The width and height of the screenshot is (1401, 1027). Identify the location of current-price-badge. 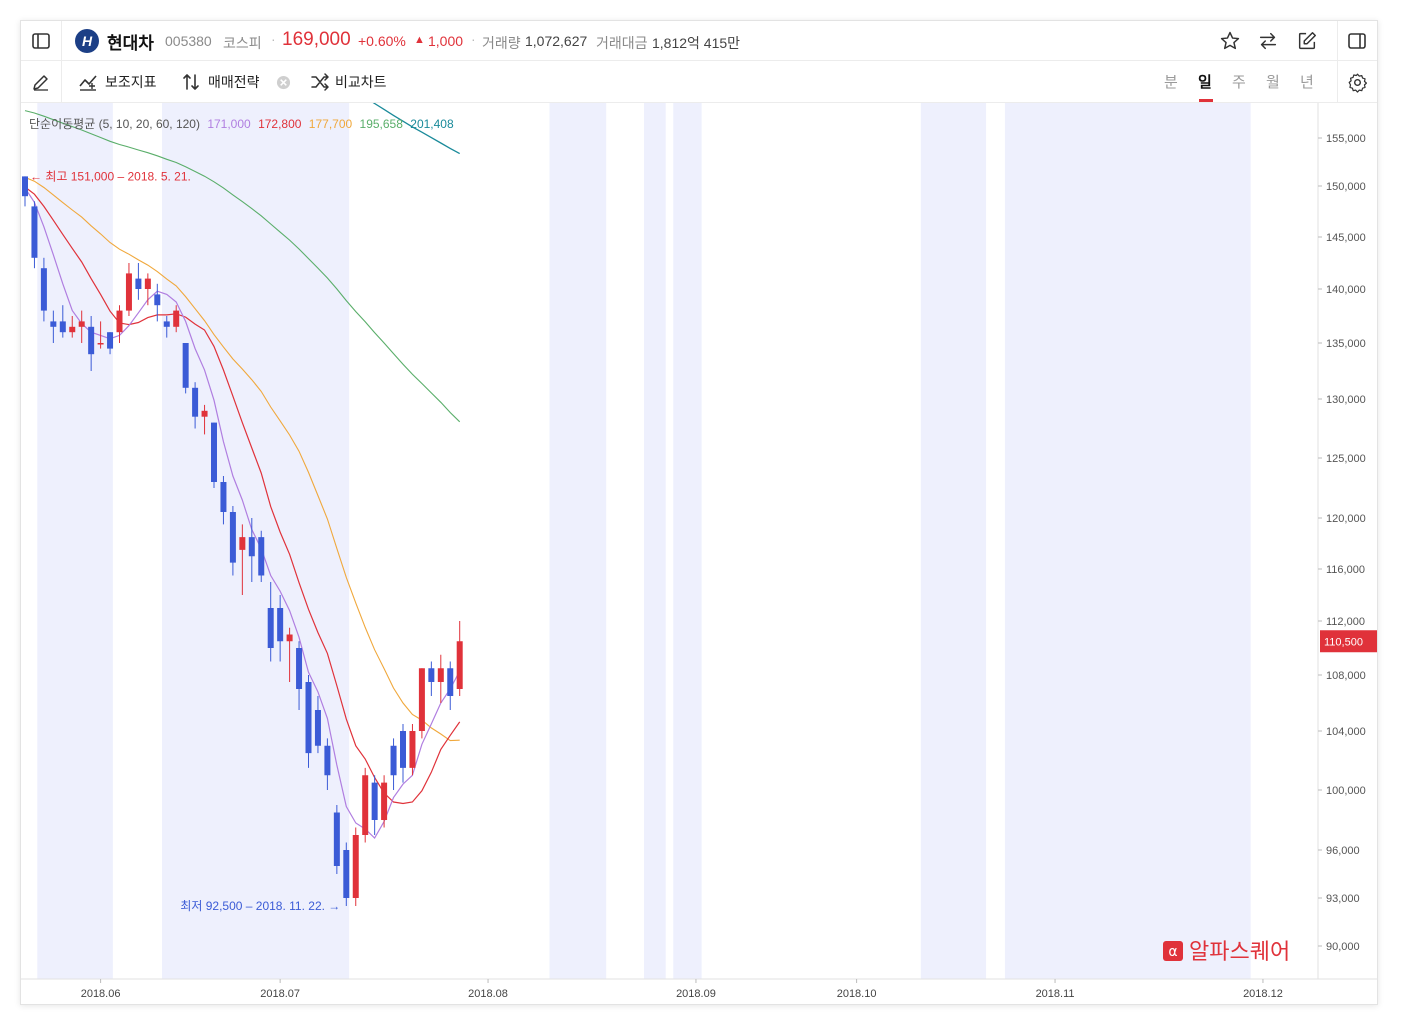
(1348, 641).